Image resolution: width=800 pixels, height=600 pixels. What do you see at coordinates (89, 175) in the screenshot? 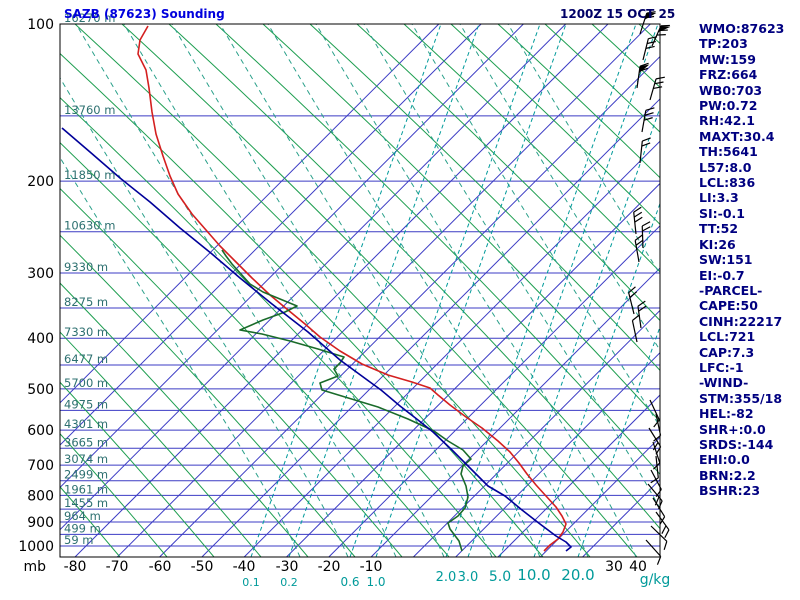
I see `height-label: 11850 m` at bounding box center [89, 175].